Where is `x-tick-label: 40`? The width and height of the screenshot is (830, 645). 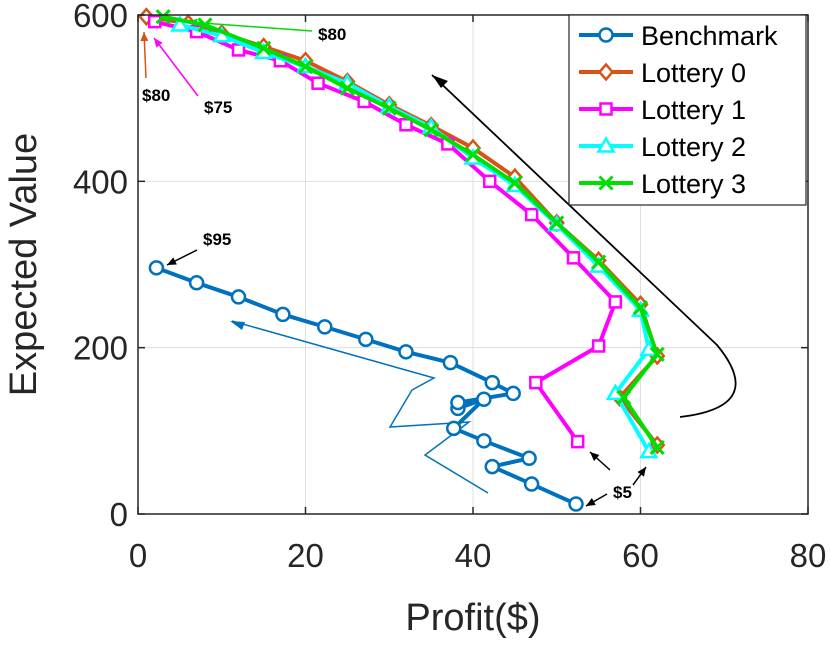
x-tick-label: 40 is located at coordinates (473, 555).